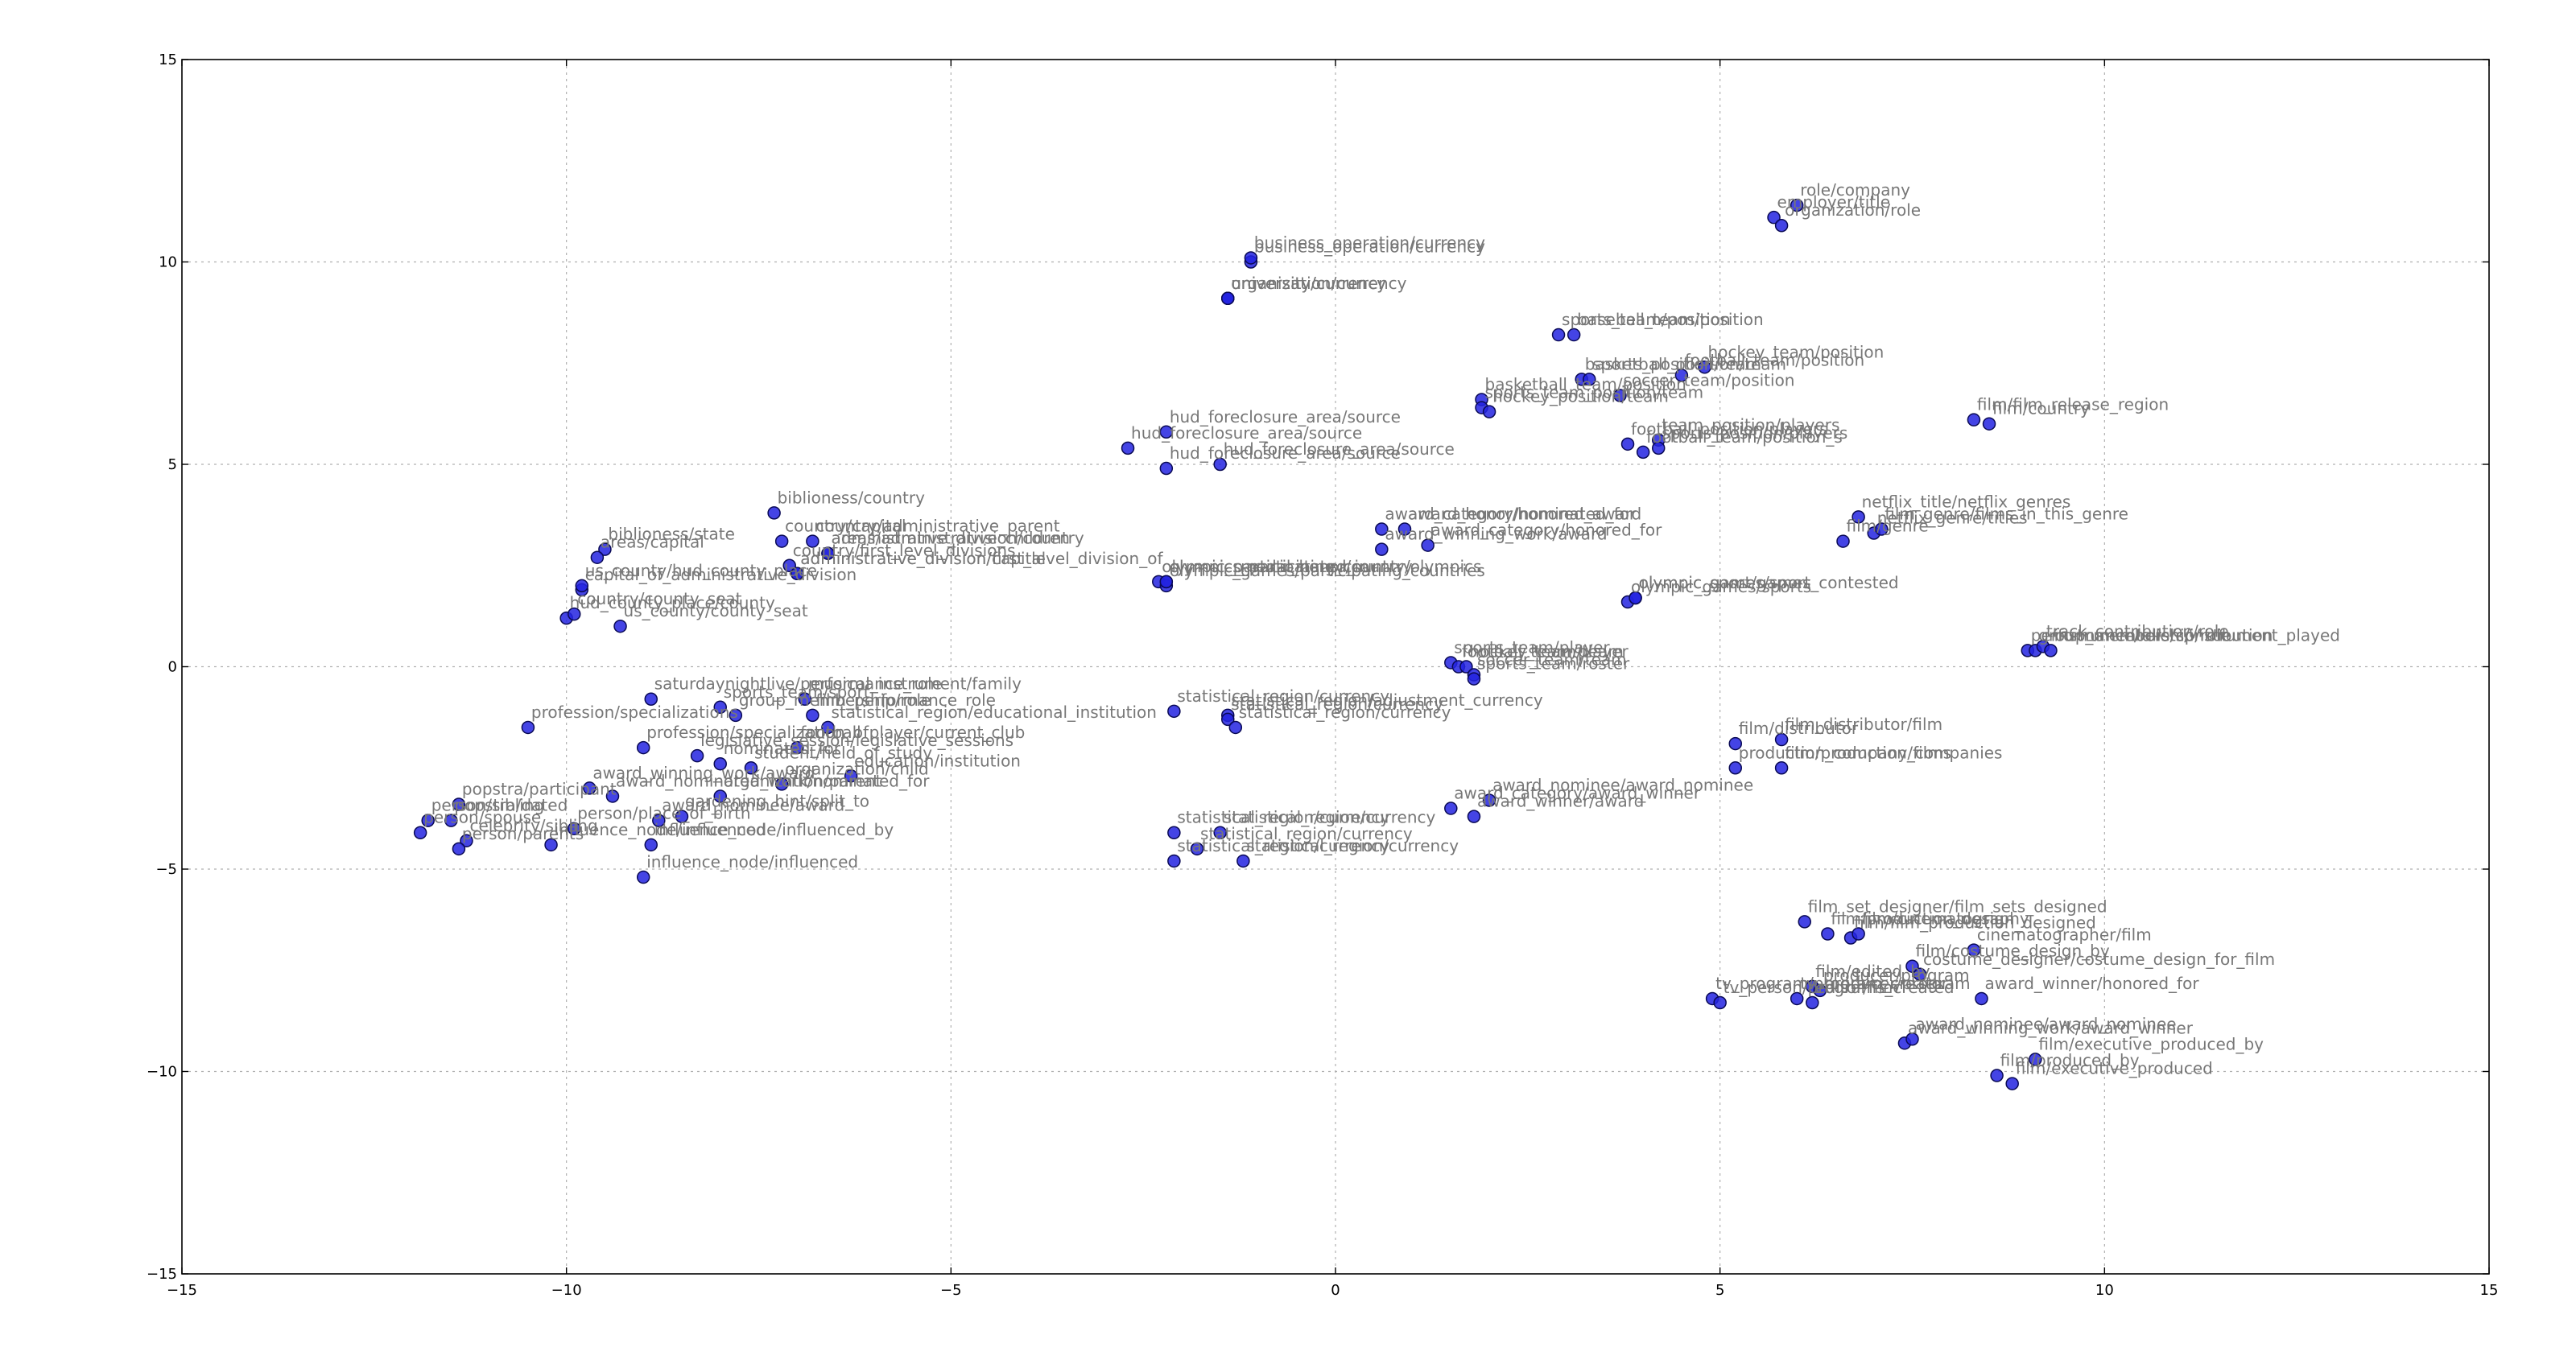  Describe the element at coordinates (1896, 975) in the screenshot. I see `point-label: producer/program` at that location.